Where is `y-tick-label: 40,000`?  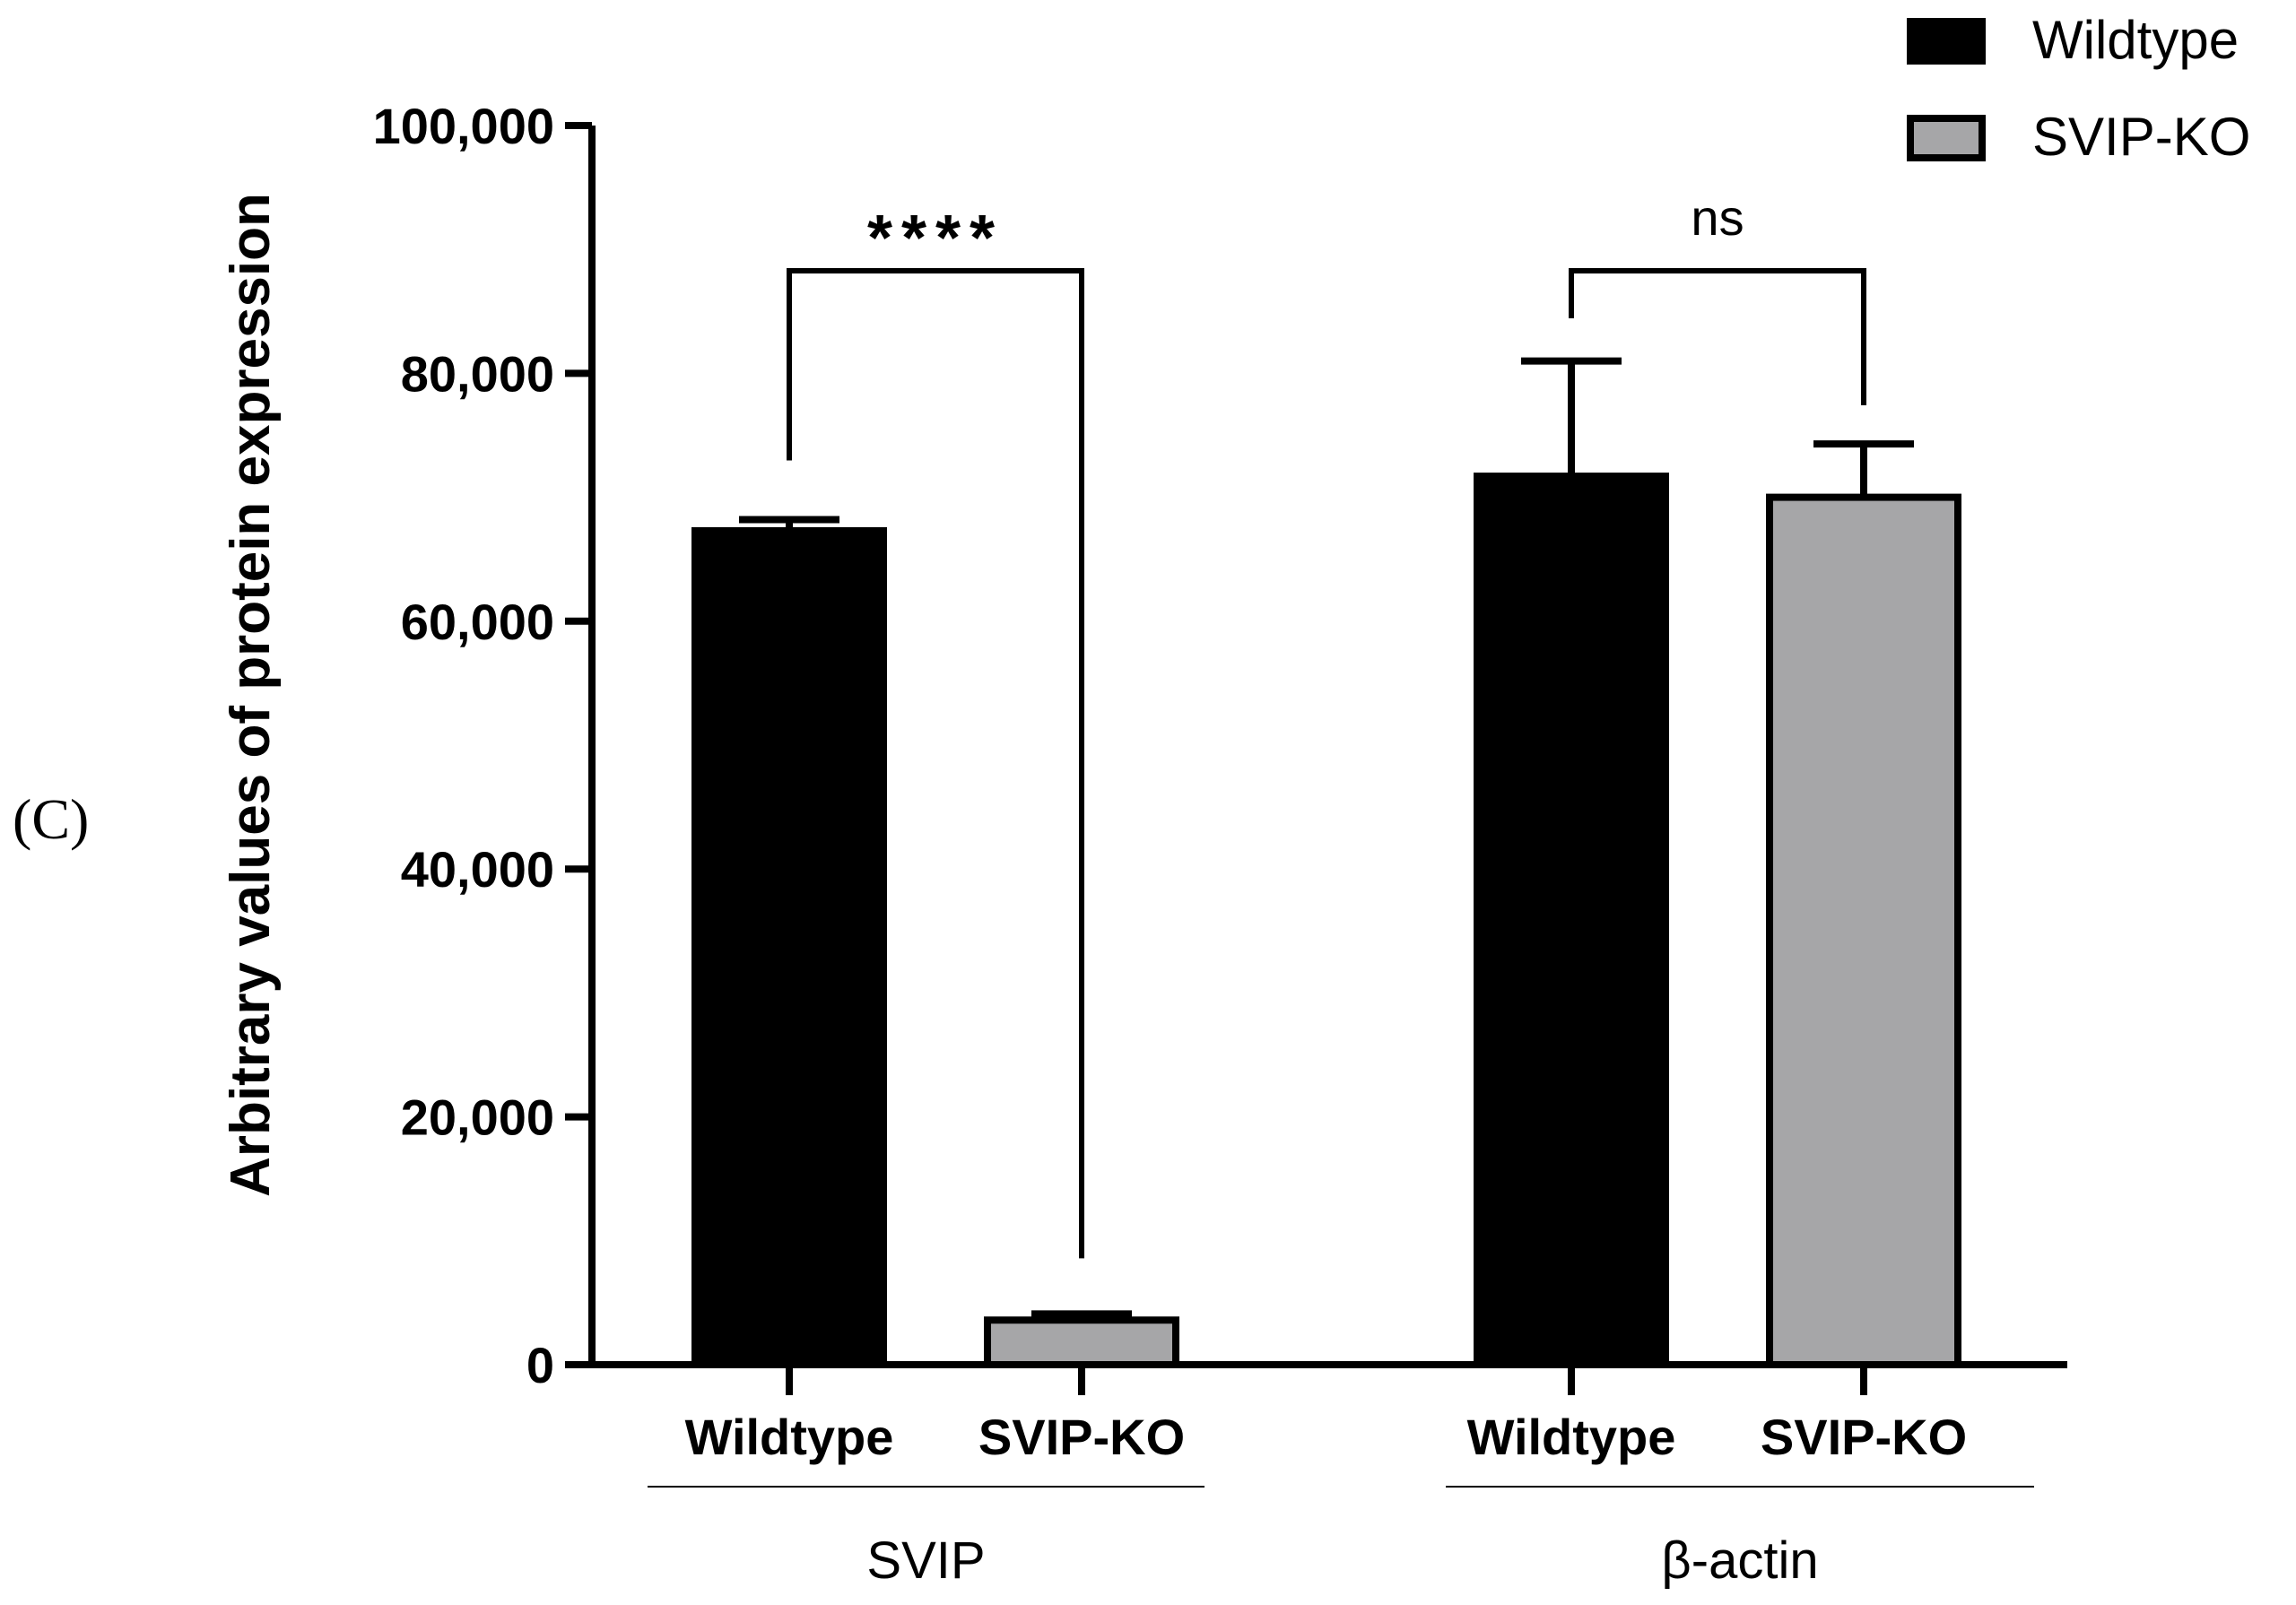
y-tick-label: 40,000 is located at coordinates (477, 869).